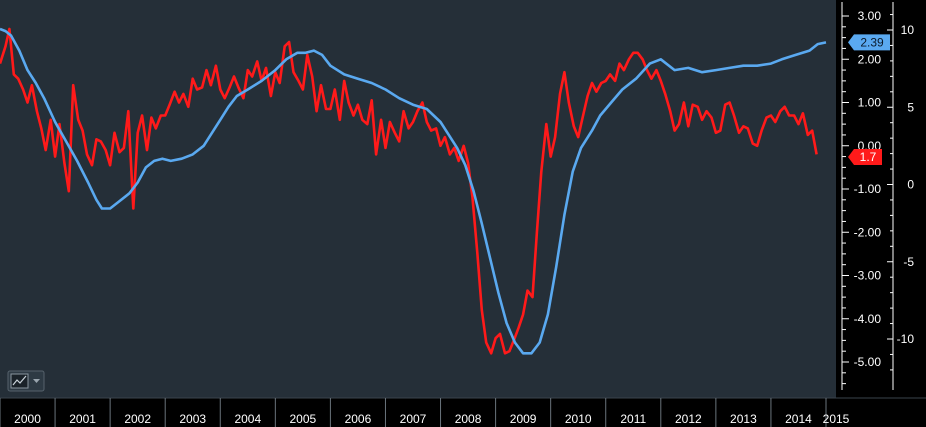 The image size is (926, 427). What do you see at coordinates (743, 419) in the screenshot?
I see `x-axis-tick-label: 2013` at bounding box center [743, 419].